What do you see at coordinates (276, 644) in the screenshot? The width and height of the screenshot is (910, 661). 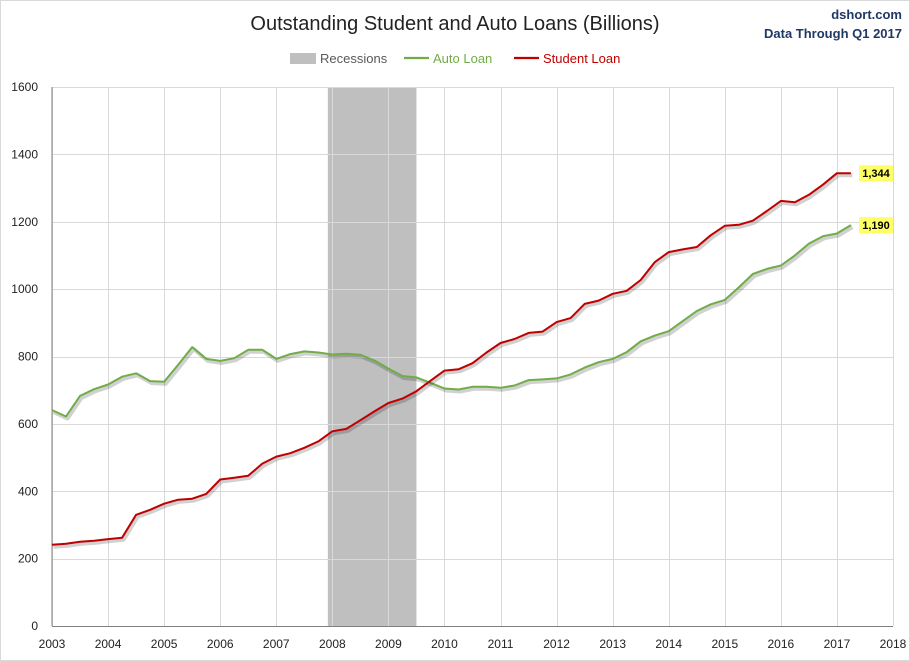 I see `x-tick-label-2007: 2007` at bounding box center [276, 644].